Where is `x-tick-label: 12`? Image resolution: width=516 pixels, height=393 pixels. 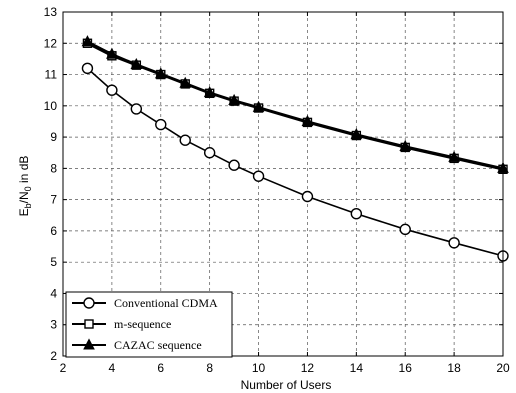
x-tick-label: 12 is located at coordinates (308, 368).